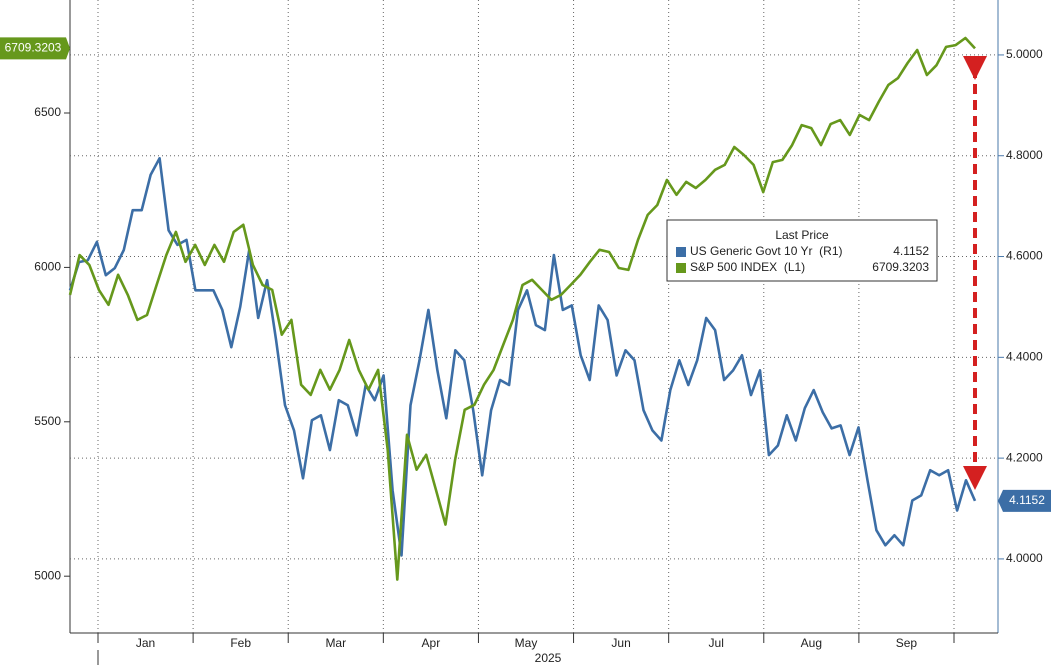 The image size is (1051, 667). What do you see at coordinates (47, 112) in the screenshot?
I see `y-tick-label: 6500` at bounding box center [47, 112].